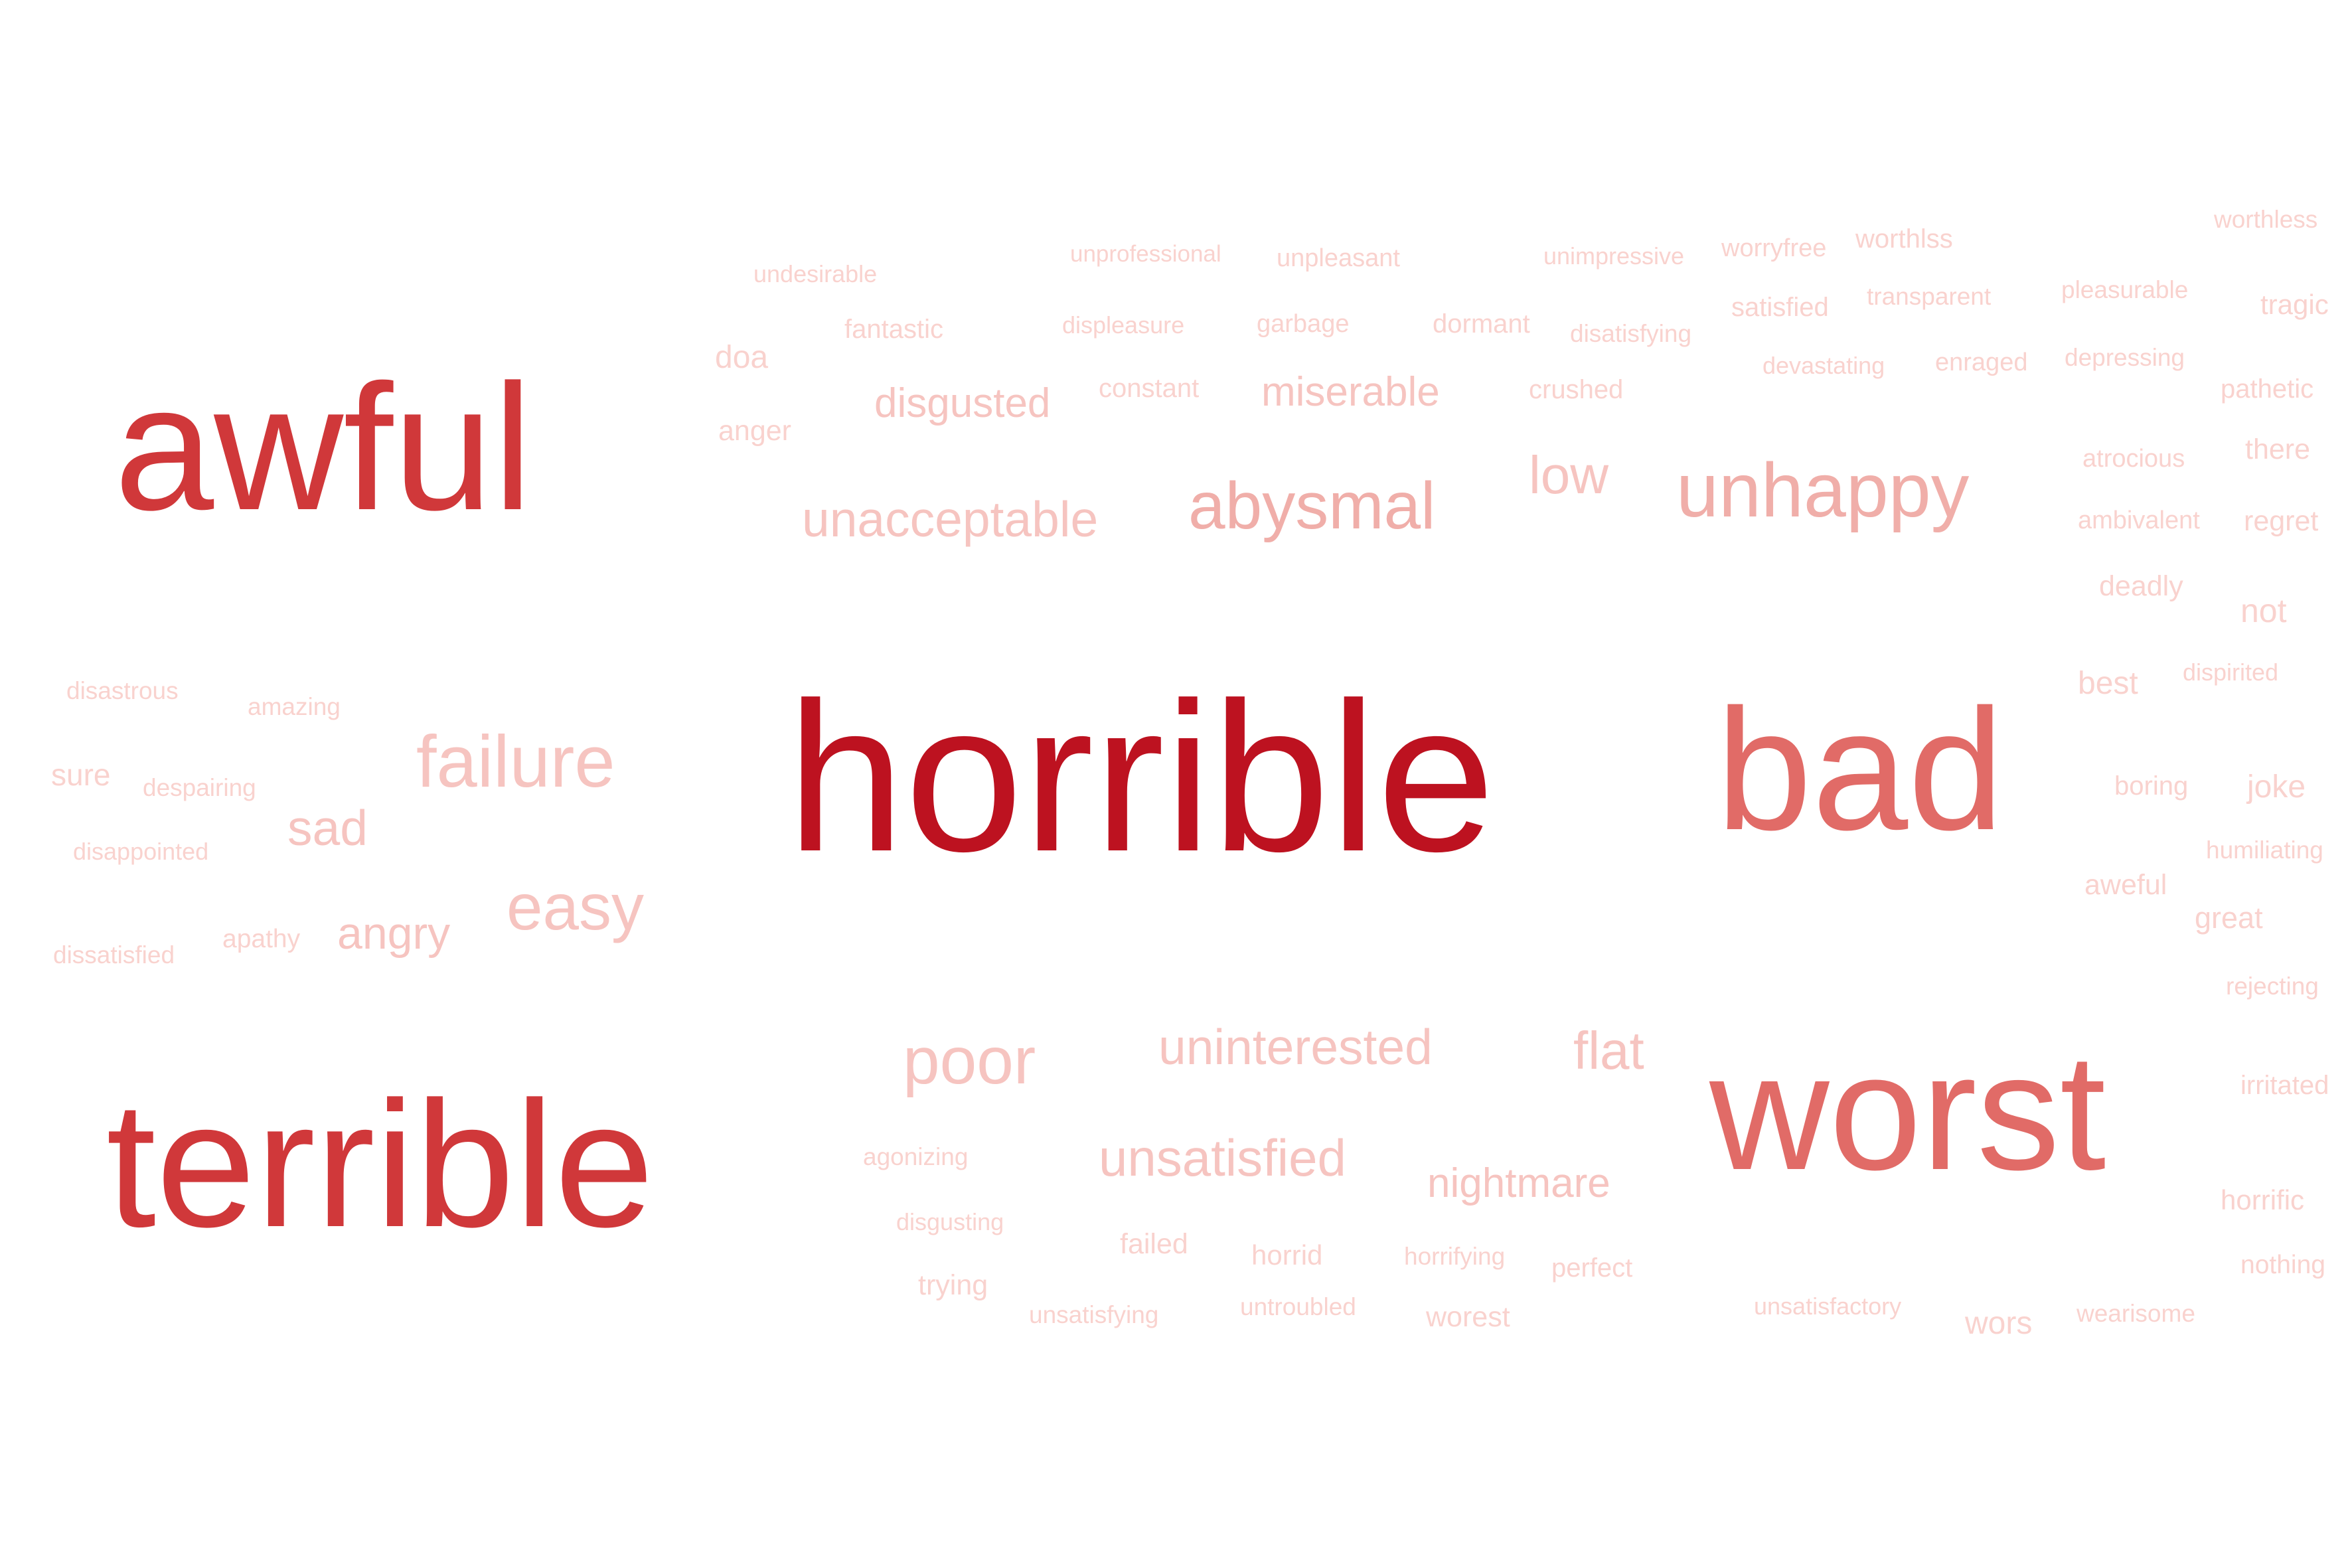  What do you see at coordinates (2263, 611) in the screenshot?
I see `word-not: not` at bounding box center [2263, 611].